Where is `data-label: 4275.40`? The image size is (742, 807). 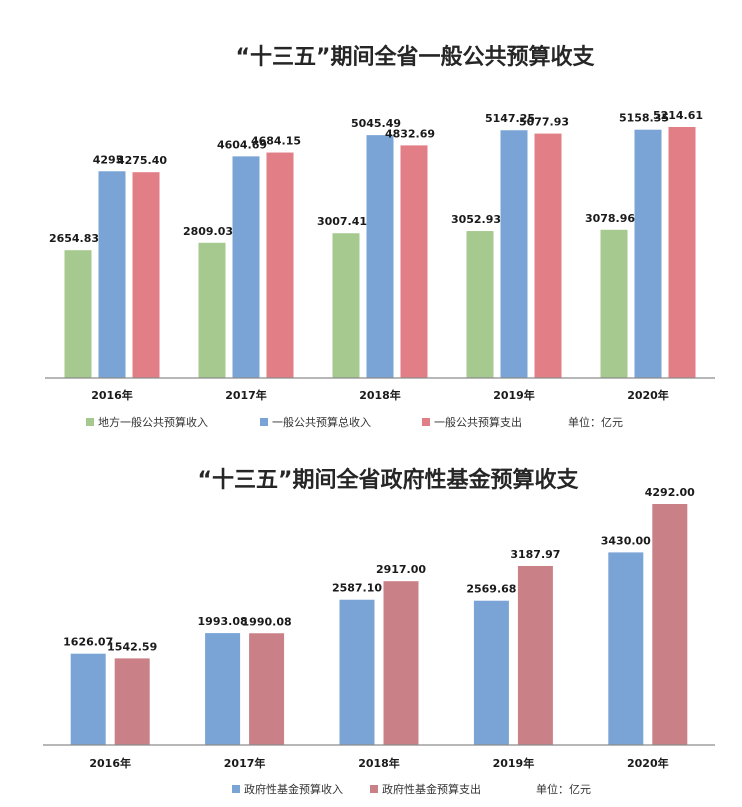
data-label: 4275.40 is located at coordinates (142, 160).